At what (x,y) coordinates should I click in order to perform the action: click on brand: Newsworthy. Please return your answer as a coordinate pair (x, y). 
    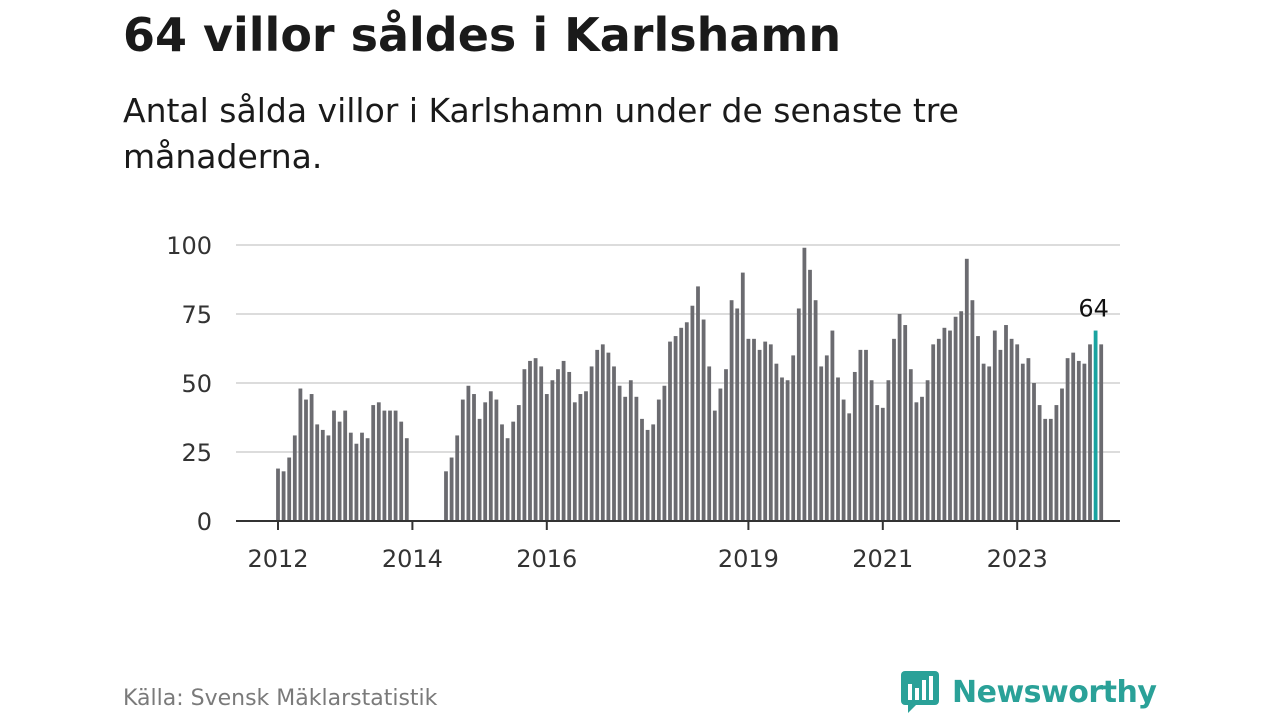
    Looking at the image, I should click on (1028, 692).